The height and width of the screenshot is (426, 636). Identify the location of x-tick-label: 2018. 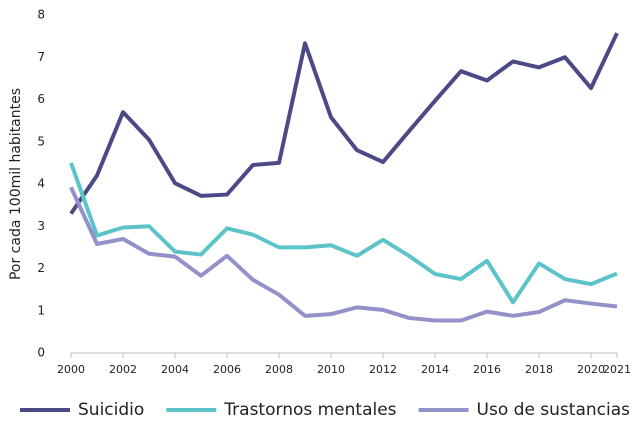
(539, 369).